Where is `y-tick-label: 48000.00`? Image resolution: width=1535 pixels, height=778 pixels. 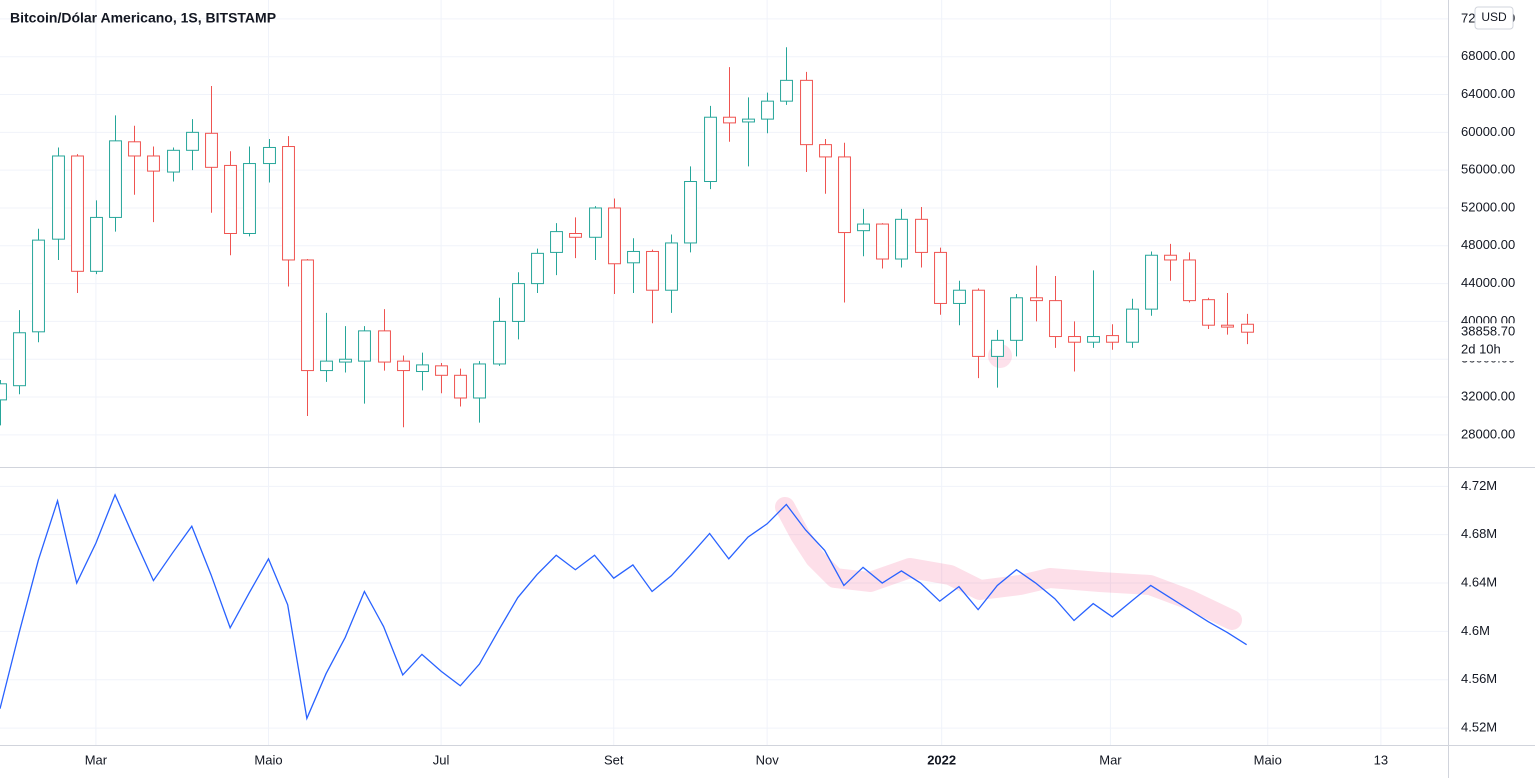
y-tick-label: 48000.00 is located at coordinates (1488, 244).